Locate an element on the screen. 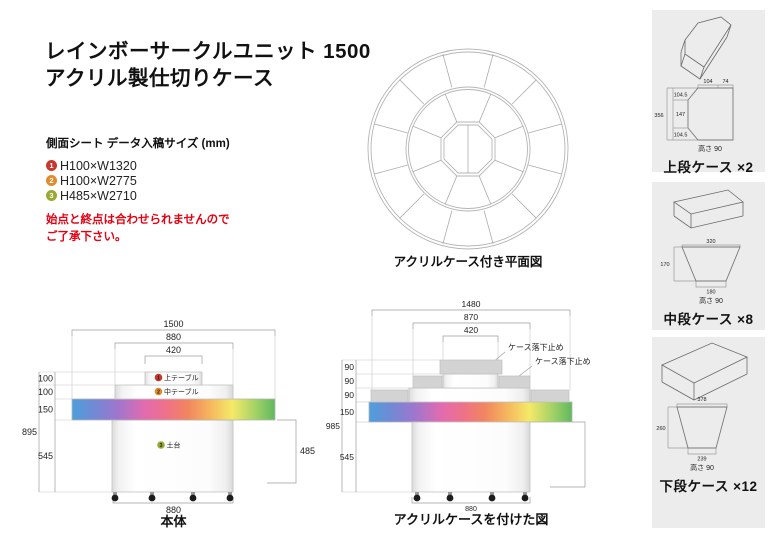 Image resolution: width=768 pixels, height=538 pixels. spec-heading: 側面シート データ入稿サイズ (mm) is located at coordinates (138, 144).